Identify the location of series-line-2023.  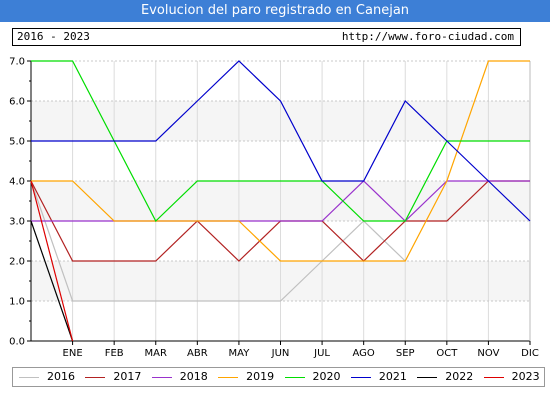
(52, 261).